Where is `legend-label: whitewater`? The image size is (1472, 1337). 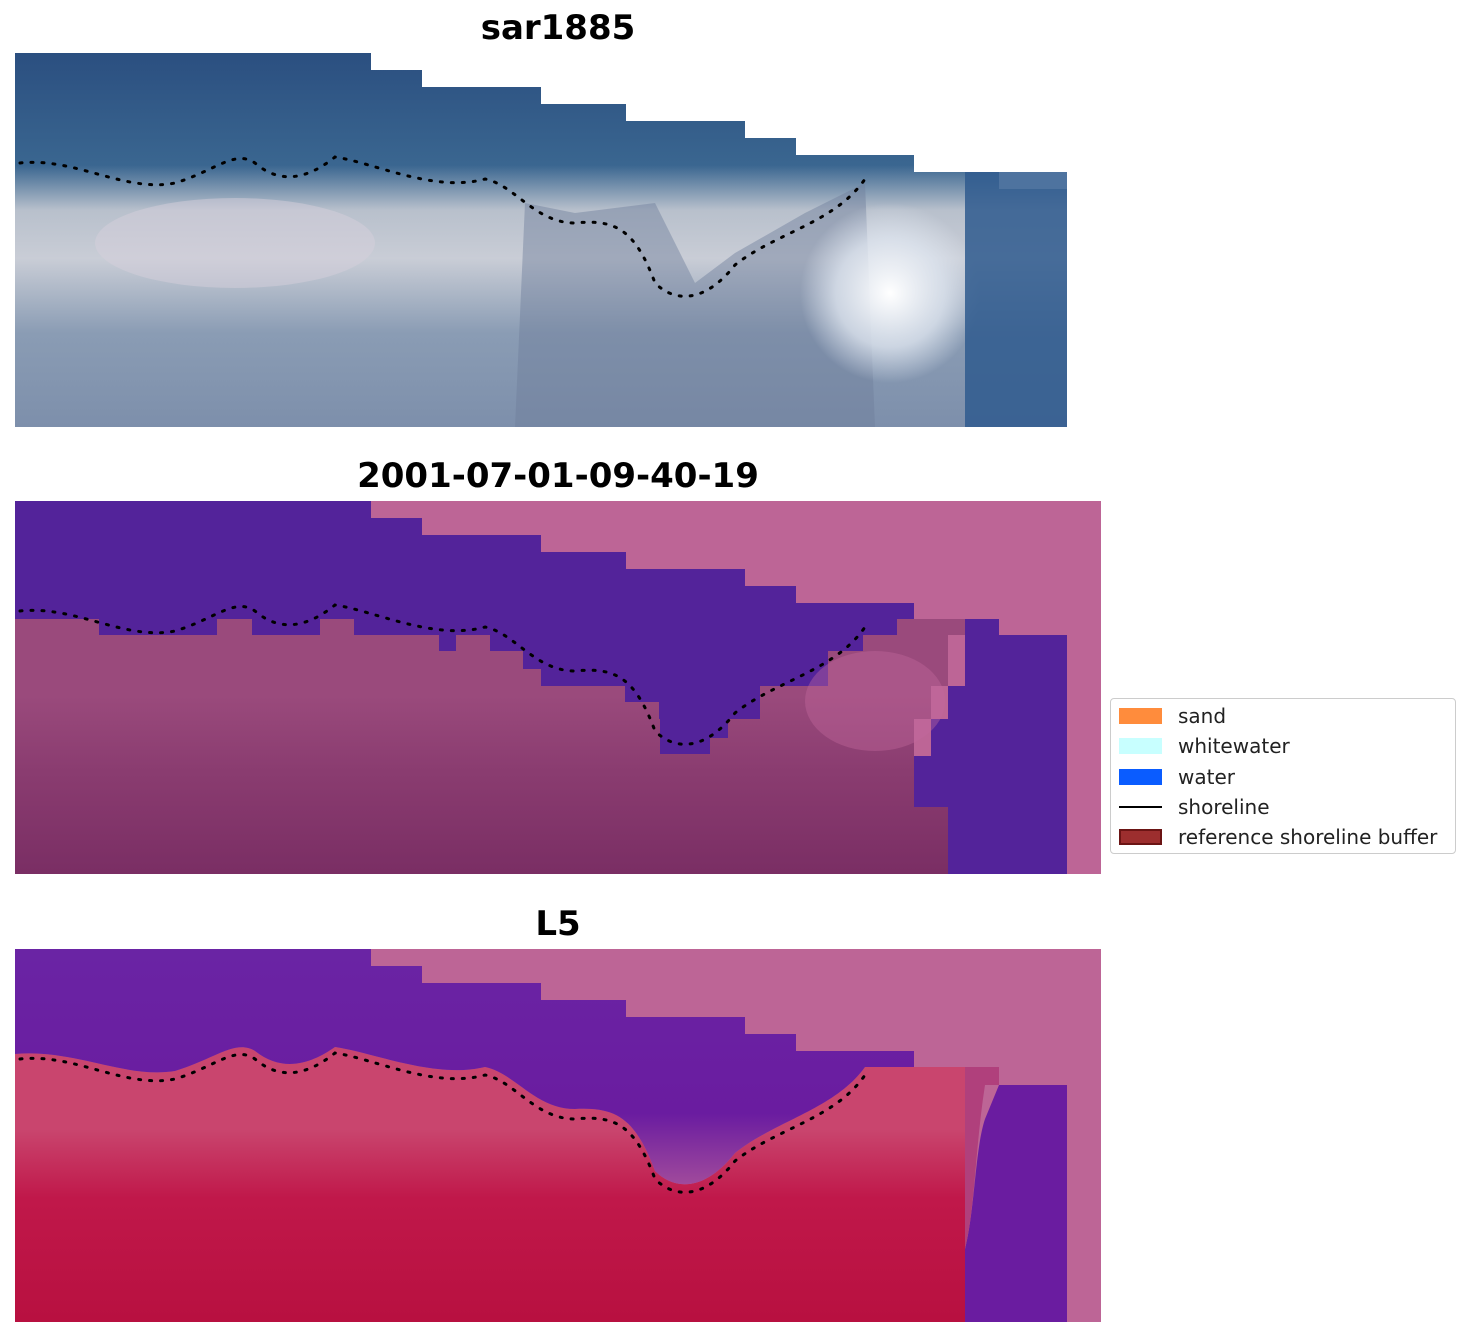 legend-label: whitewater is located at coordinates (1234, 746).